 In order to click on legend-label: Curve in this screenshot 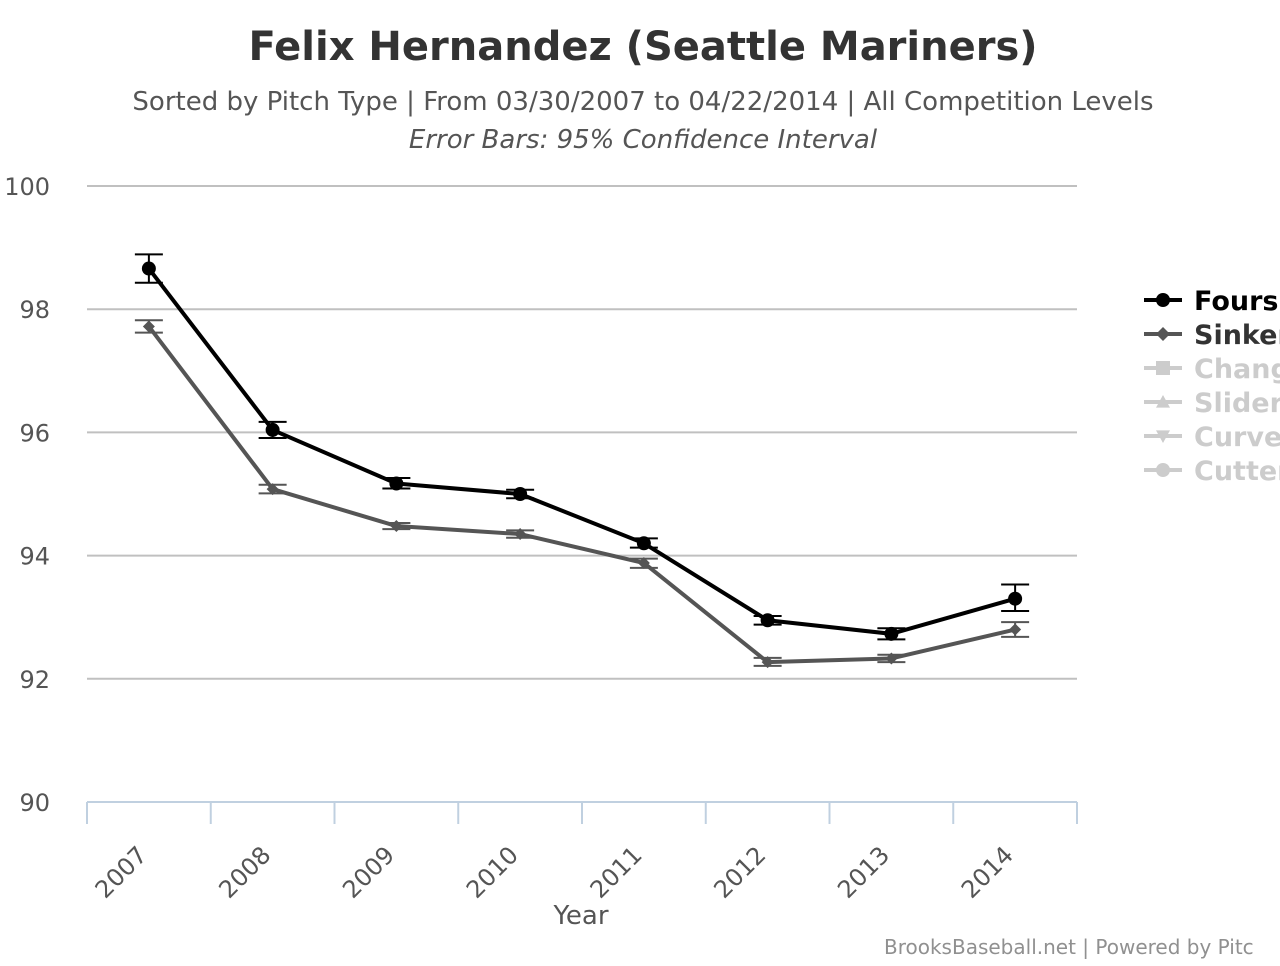, I will do `click(1237, 437)`.